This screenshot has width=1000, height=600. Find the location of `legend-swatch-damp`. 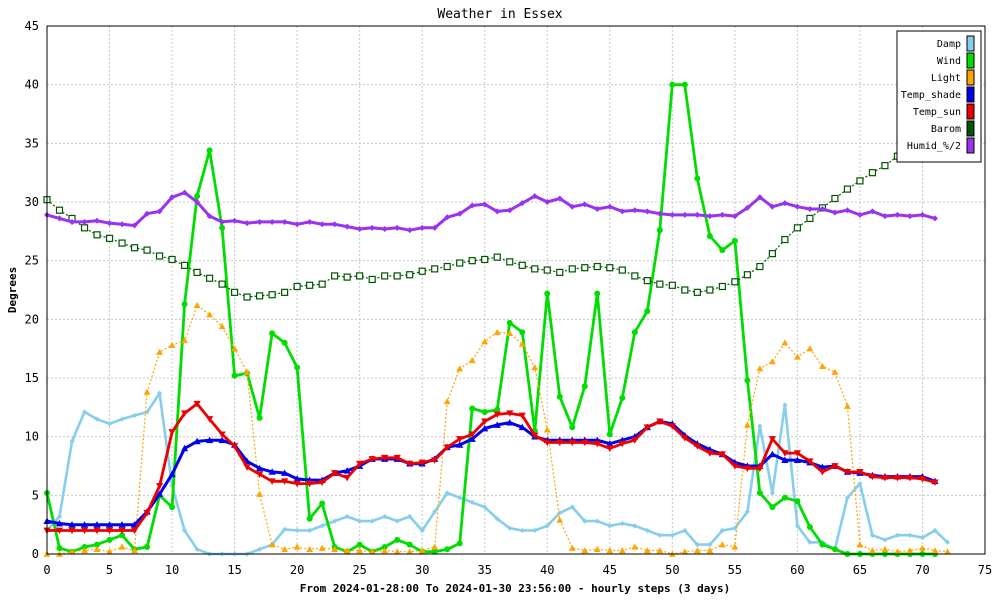

legend-swatch-damp is located at coordinates (970, 43).